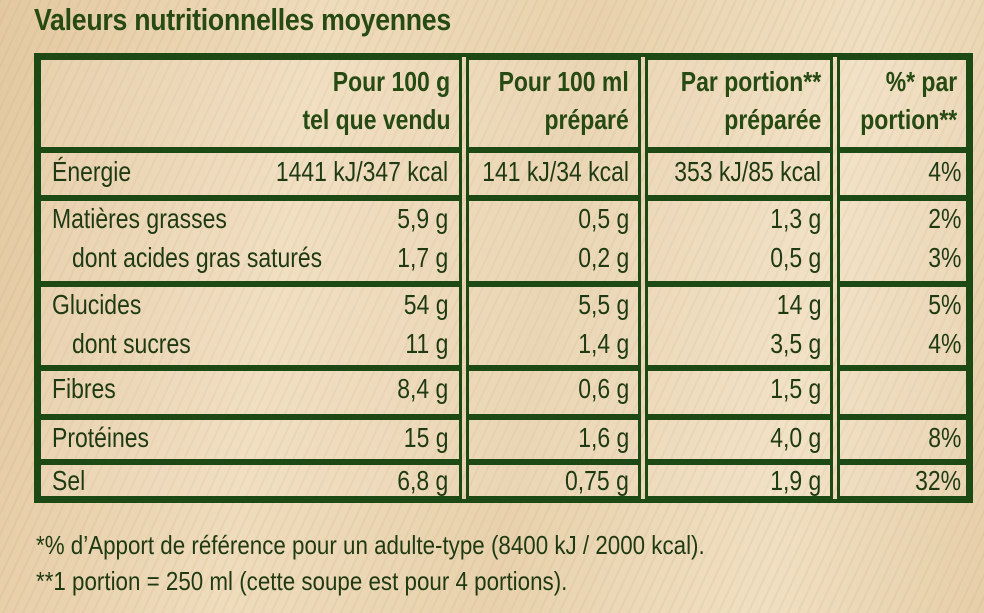 This screenshot has width=984, height=613. Describe the element at coordinates (426, 343) in the screenshot. I see `value-per-100g: 11 g` at that location.